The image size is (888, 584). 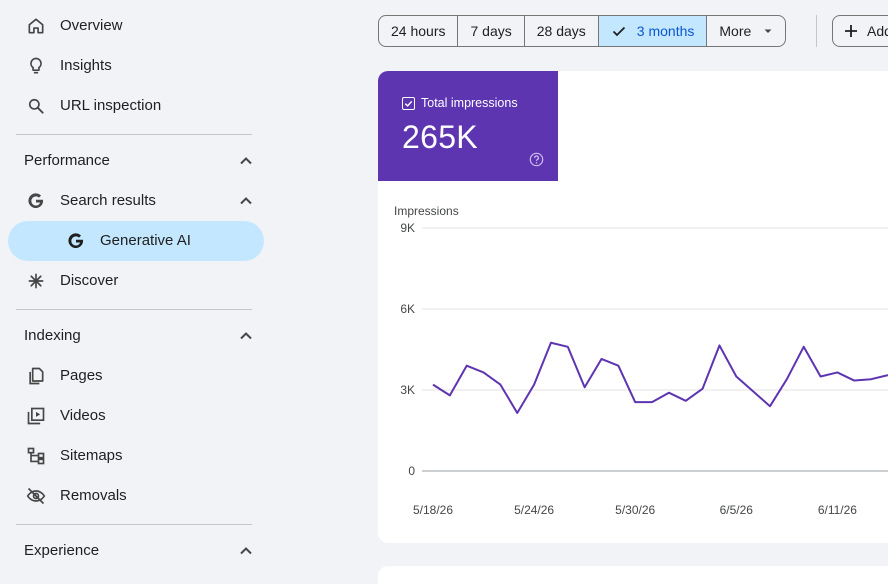 I want to click on chip-label: 24 hours, so click(x=418, y=31).